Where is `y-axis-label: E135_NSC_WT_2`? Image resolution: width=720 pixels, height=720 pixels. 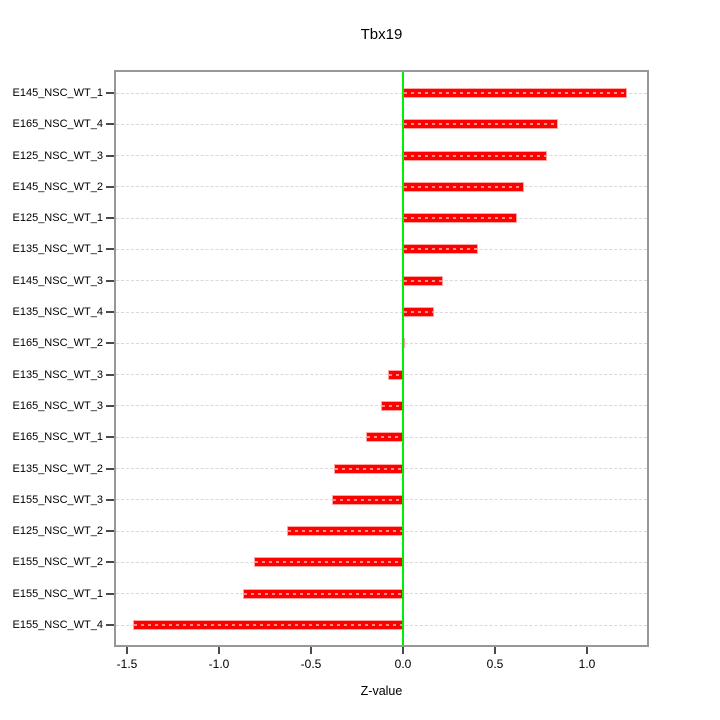
y-axis-label: E135_NSC_WT_2 is located at coordinates (58, 468).